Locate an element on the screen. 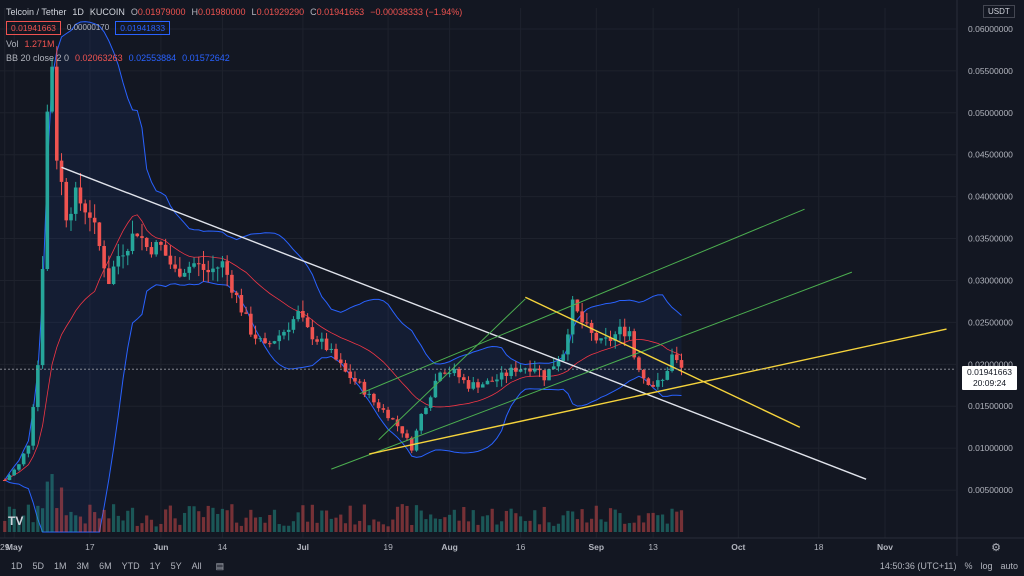 The height and width of the screenshot is (576, 1024). bid-price-box: 0.01941663 is located at coordinates (33, 28).